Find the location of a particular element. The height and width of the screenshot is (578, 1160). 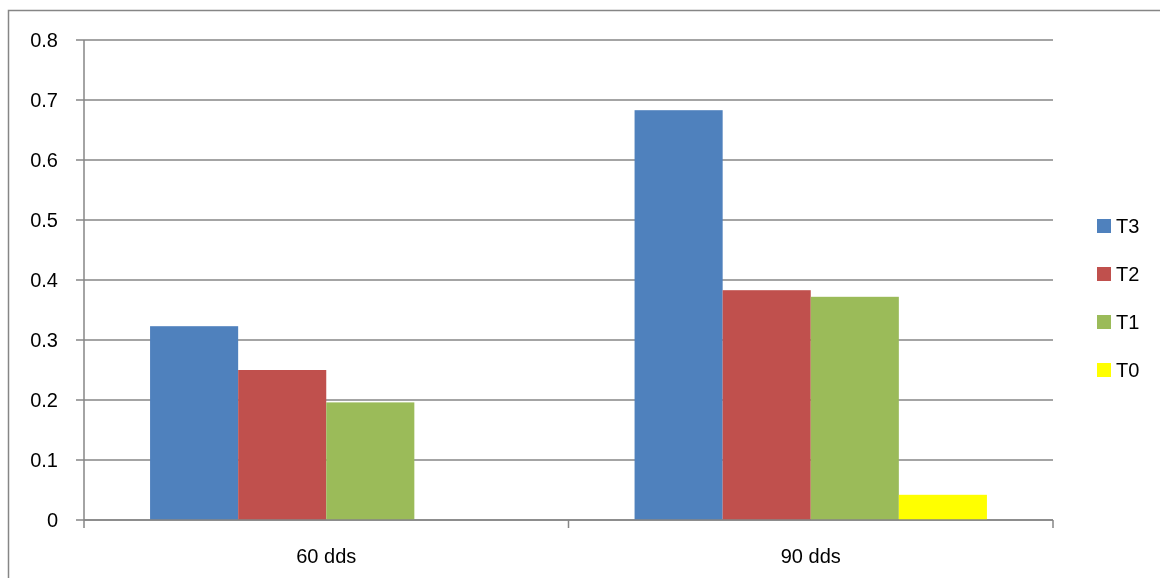

y-tick-label: 0.7 is located at coordinates (44, 100).